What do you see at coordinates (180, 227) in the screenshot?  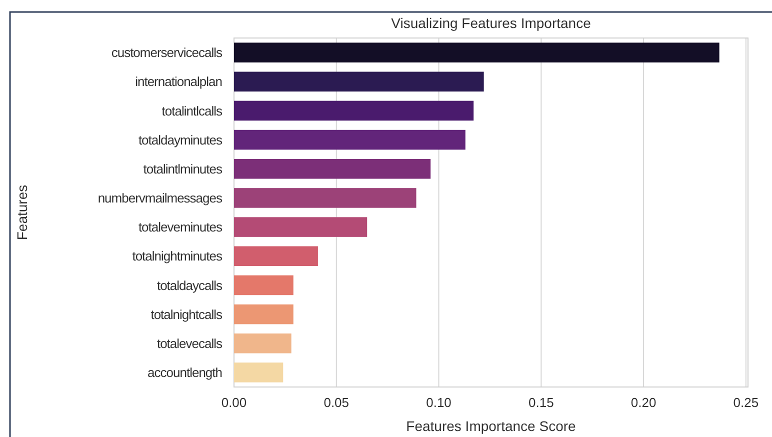 I see `y-tick-label: totaleveminutes` at bounding box center [180, 227].